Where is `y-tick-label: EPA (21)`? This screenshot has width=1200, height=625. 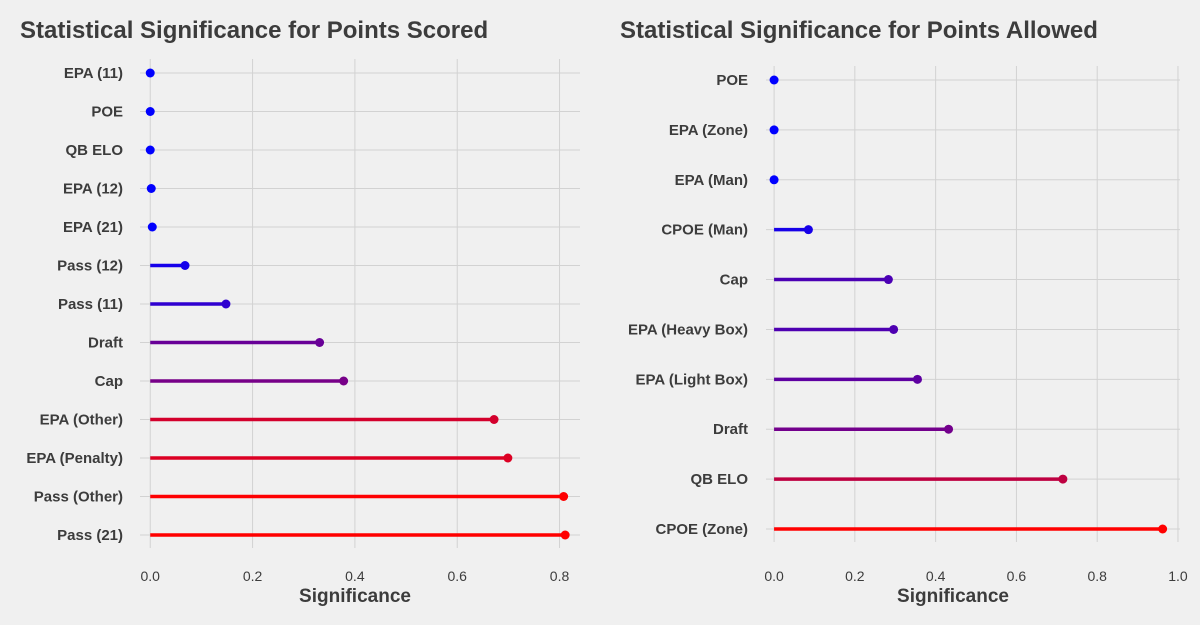
y-tick-label: EPA (21) is located at coordinates (93, 227).